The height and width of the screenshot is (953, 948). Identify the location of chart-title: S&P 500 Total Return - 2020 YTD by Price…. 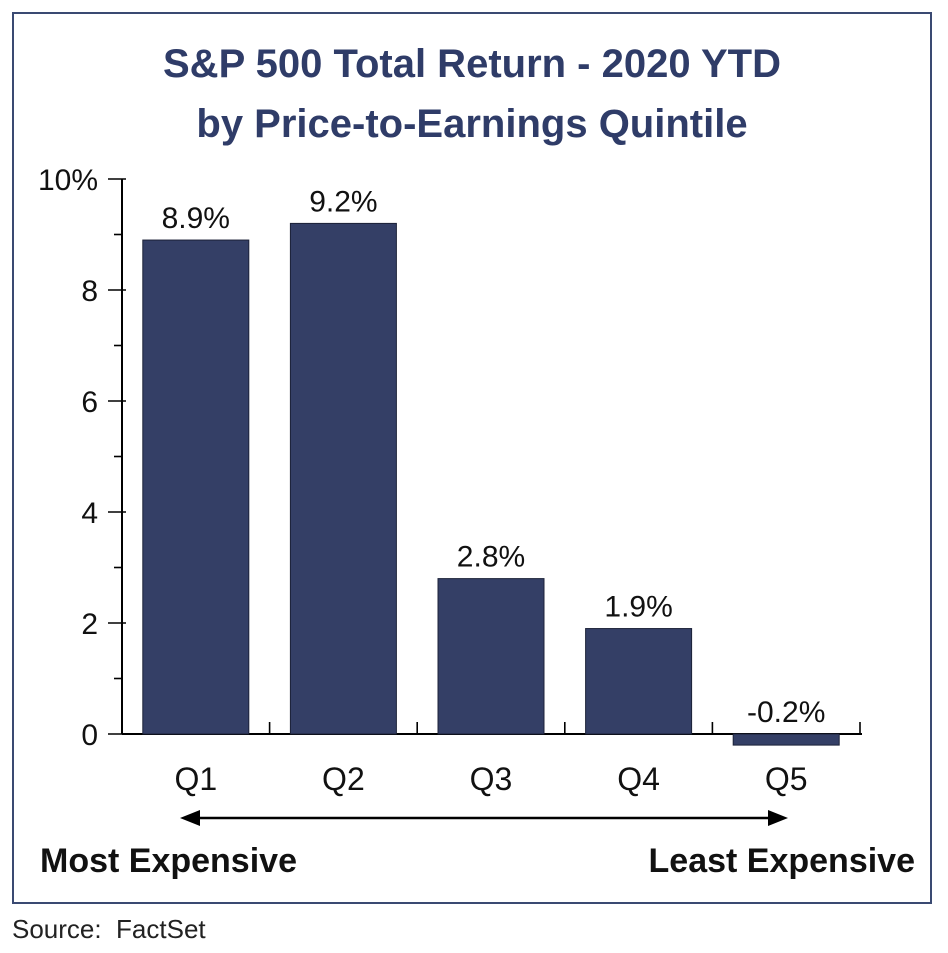
(472, 94).